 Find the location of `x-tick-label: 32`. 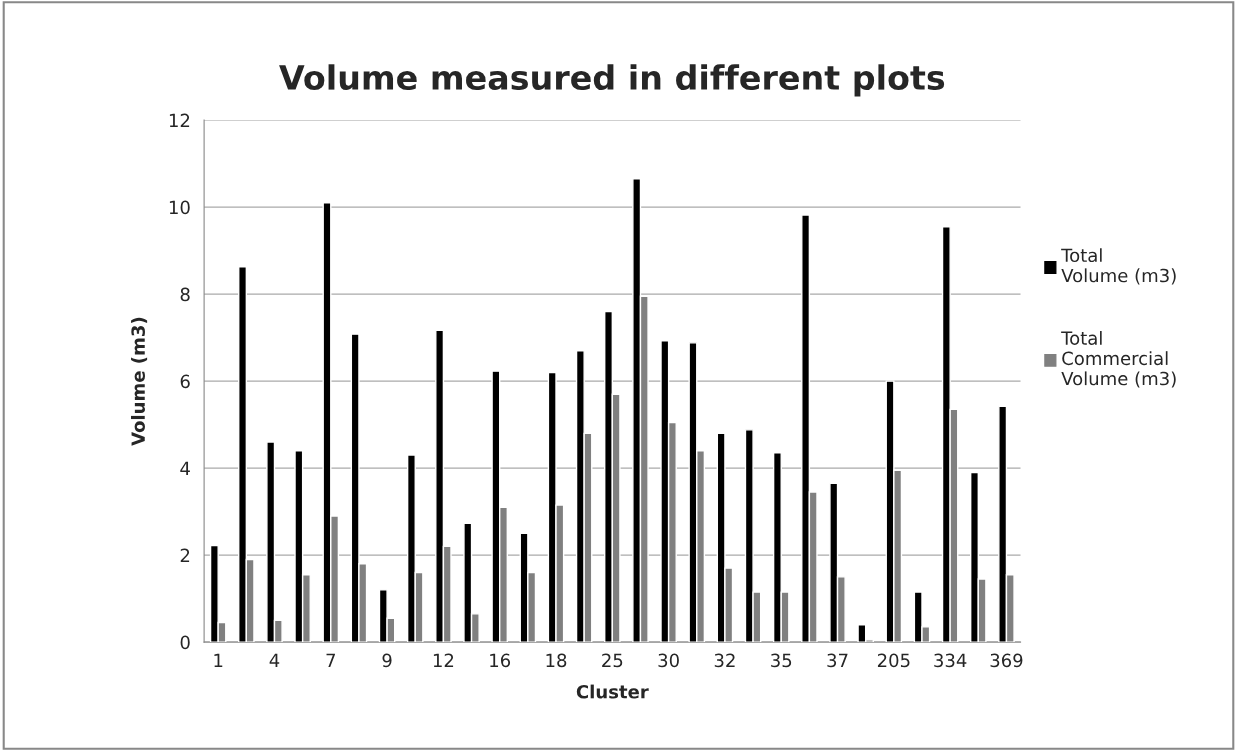

x-tick-label: 32 is located at coordinates (724, 660).